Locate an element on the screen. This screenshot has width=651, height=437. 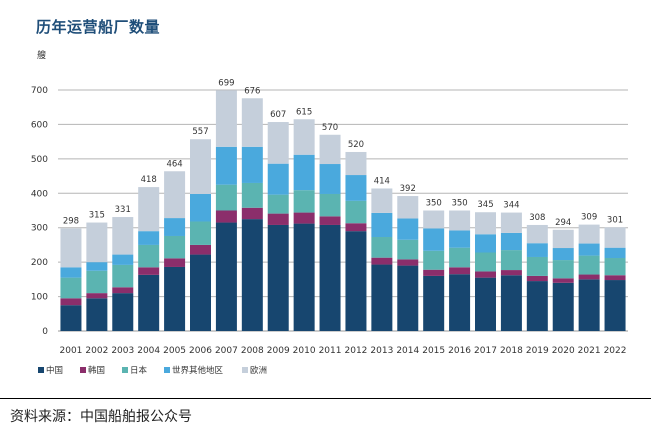
x-tick-label: 2018 is located at coordinates (511, 351).